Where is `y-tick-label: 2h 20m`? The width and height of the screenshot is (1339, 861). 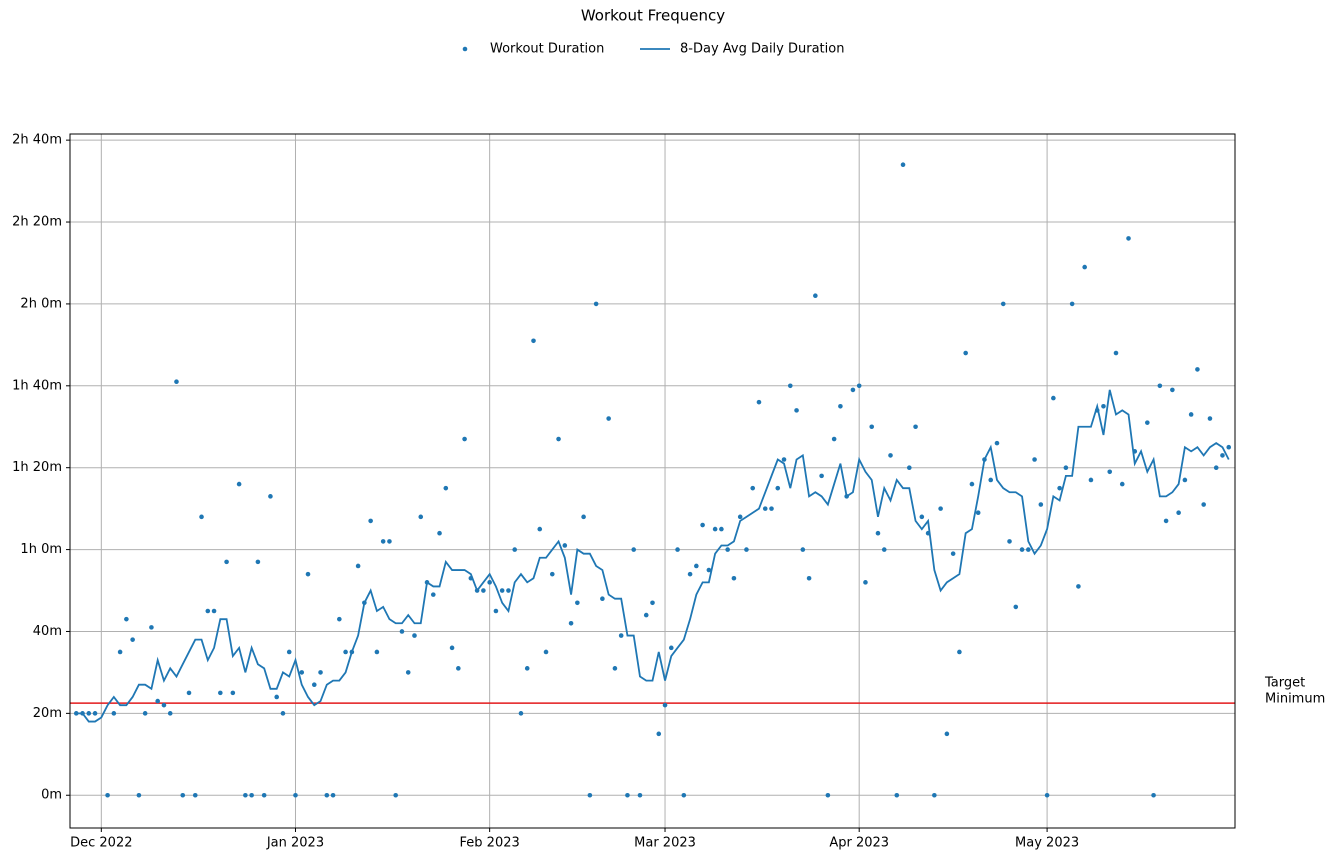
y-tick-label: 2h 20m is located at coordinates (37, 222).